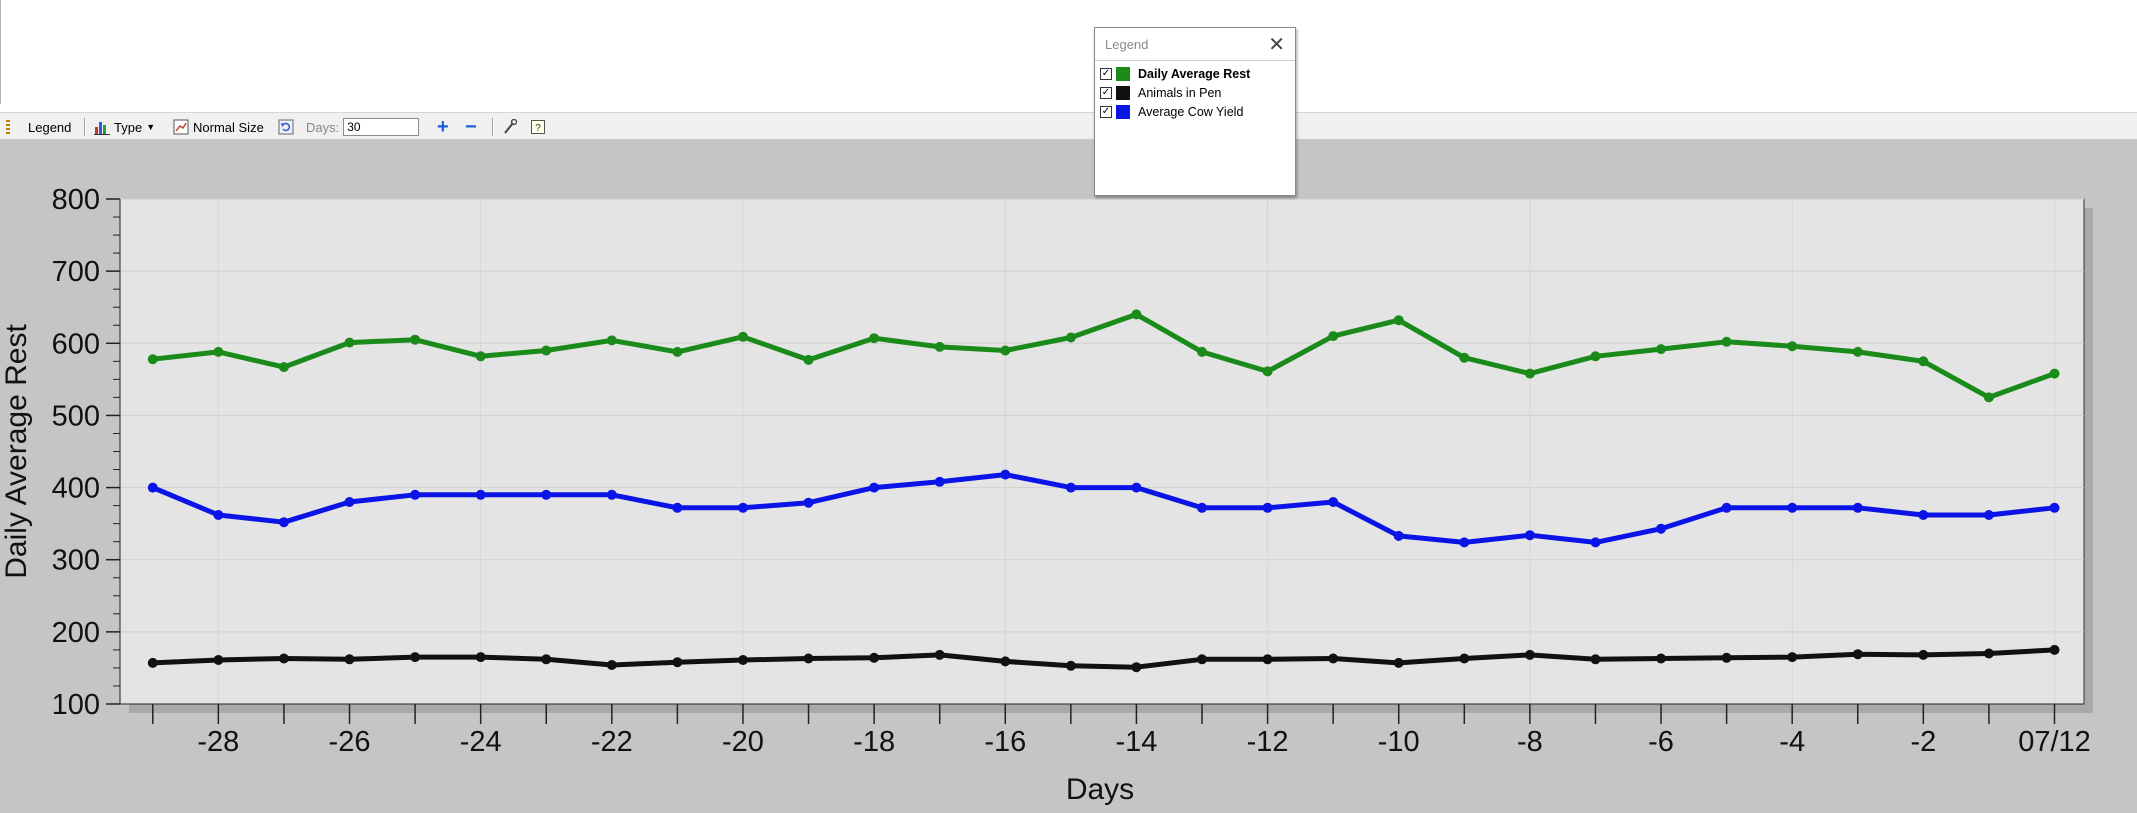 This screenshot has height=813, width=2137. Describe the element at coordinates (1276, 45) in the screenshot. I see `close-icon: ✕` at that location.